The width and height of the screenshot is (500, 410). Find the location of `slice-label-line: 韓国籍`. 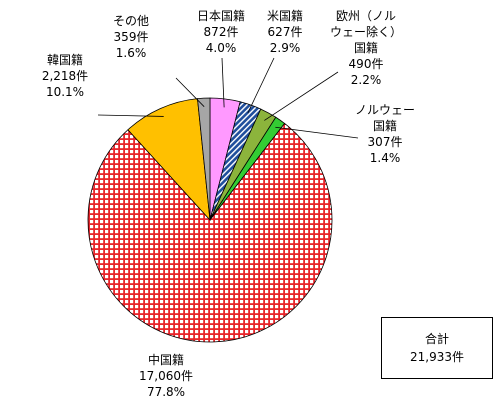

slice-label-line: 韓国籍 is located at coordinates (65, 59).